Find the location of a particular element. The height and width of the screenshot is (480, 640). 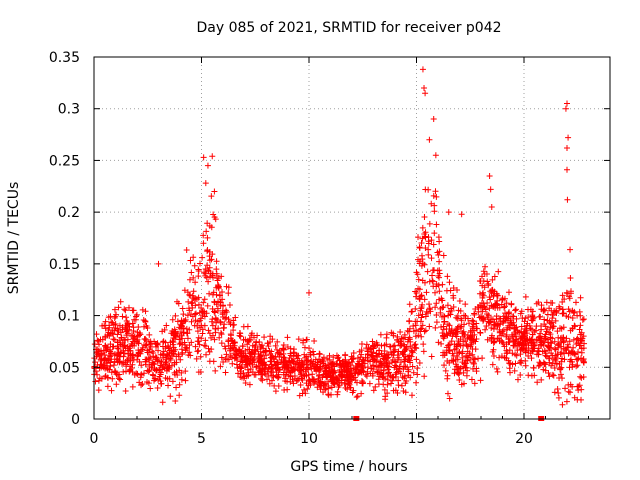

x-tick-label: 5 is located at coordinates (201, 439).